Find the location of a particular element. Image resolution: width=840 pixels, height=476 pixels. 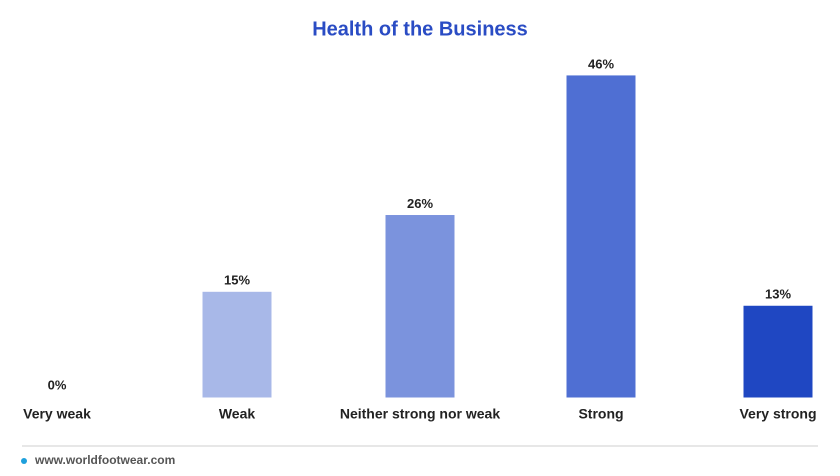

x-tick-label: Very weak is located at coordinates (57, 414).